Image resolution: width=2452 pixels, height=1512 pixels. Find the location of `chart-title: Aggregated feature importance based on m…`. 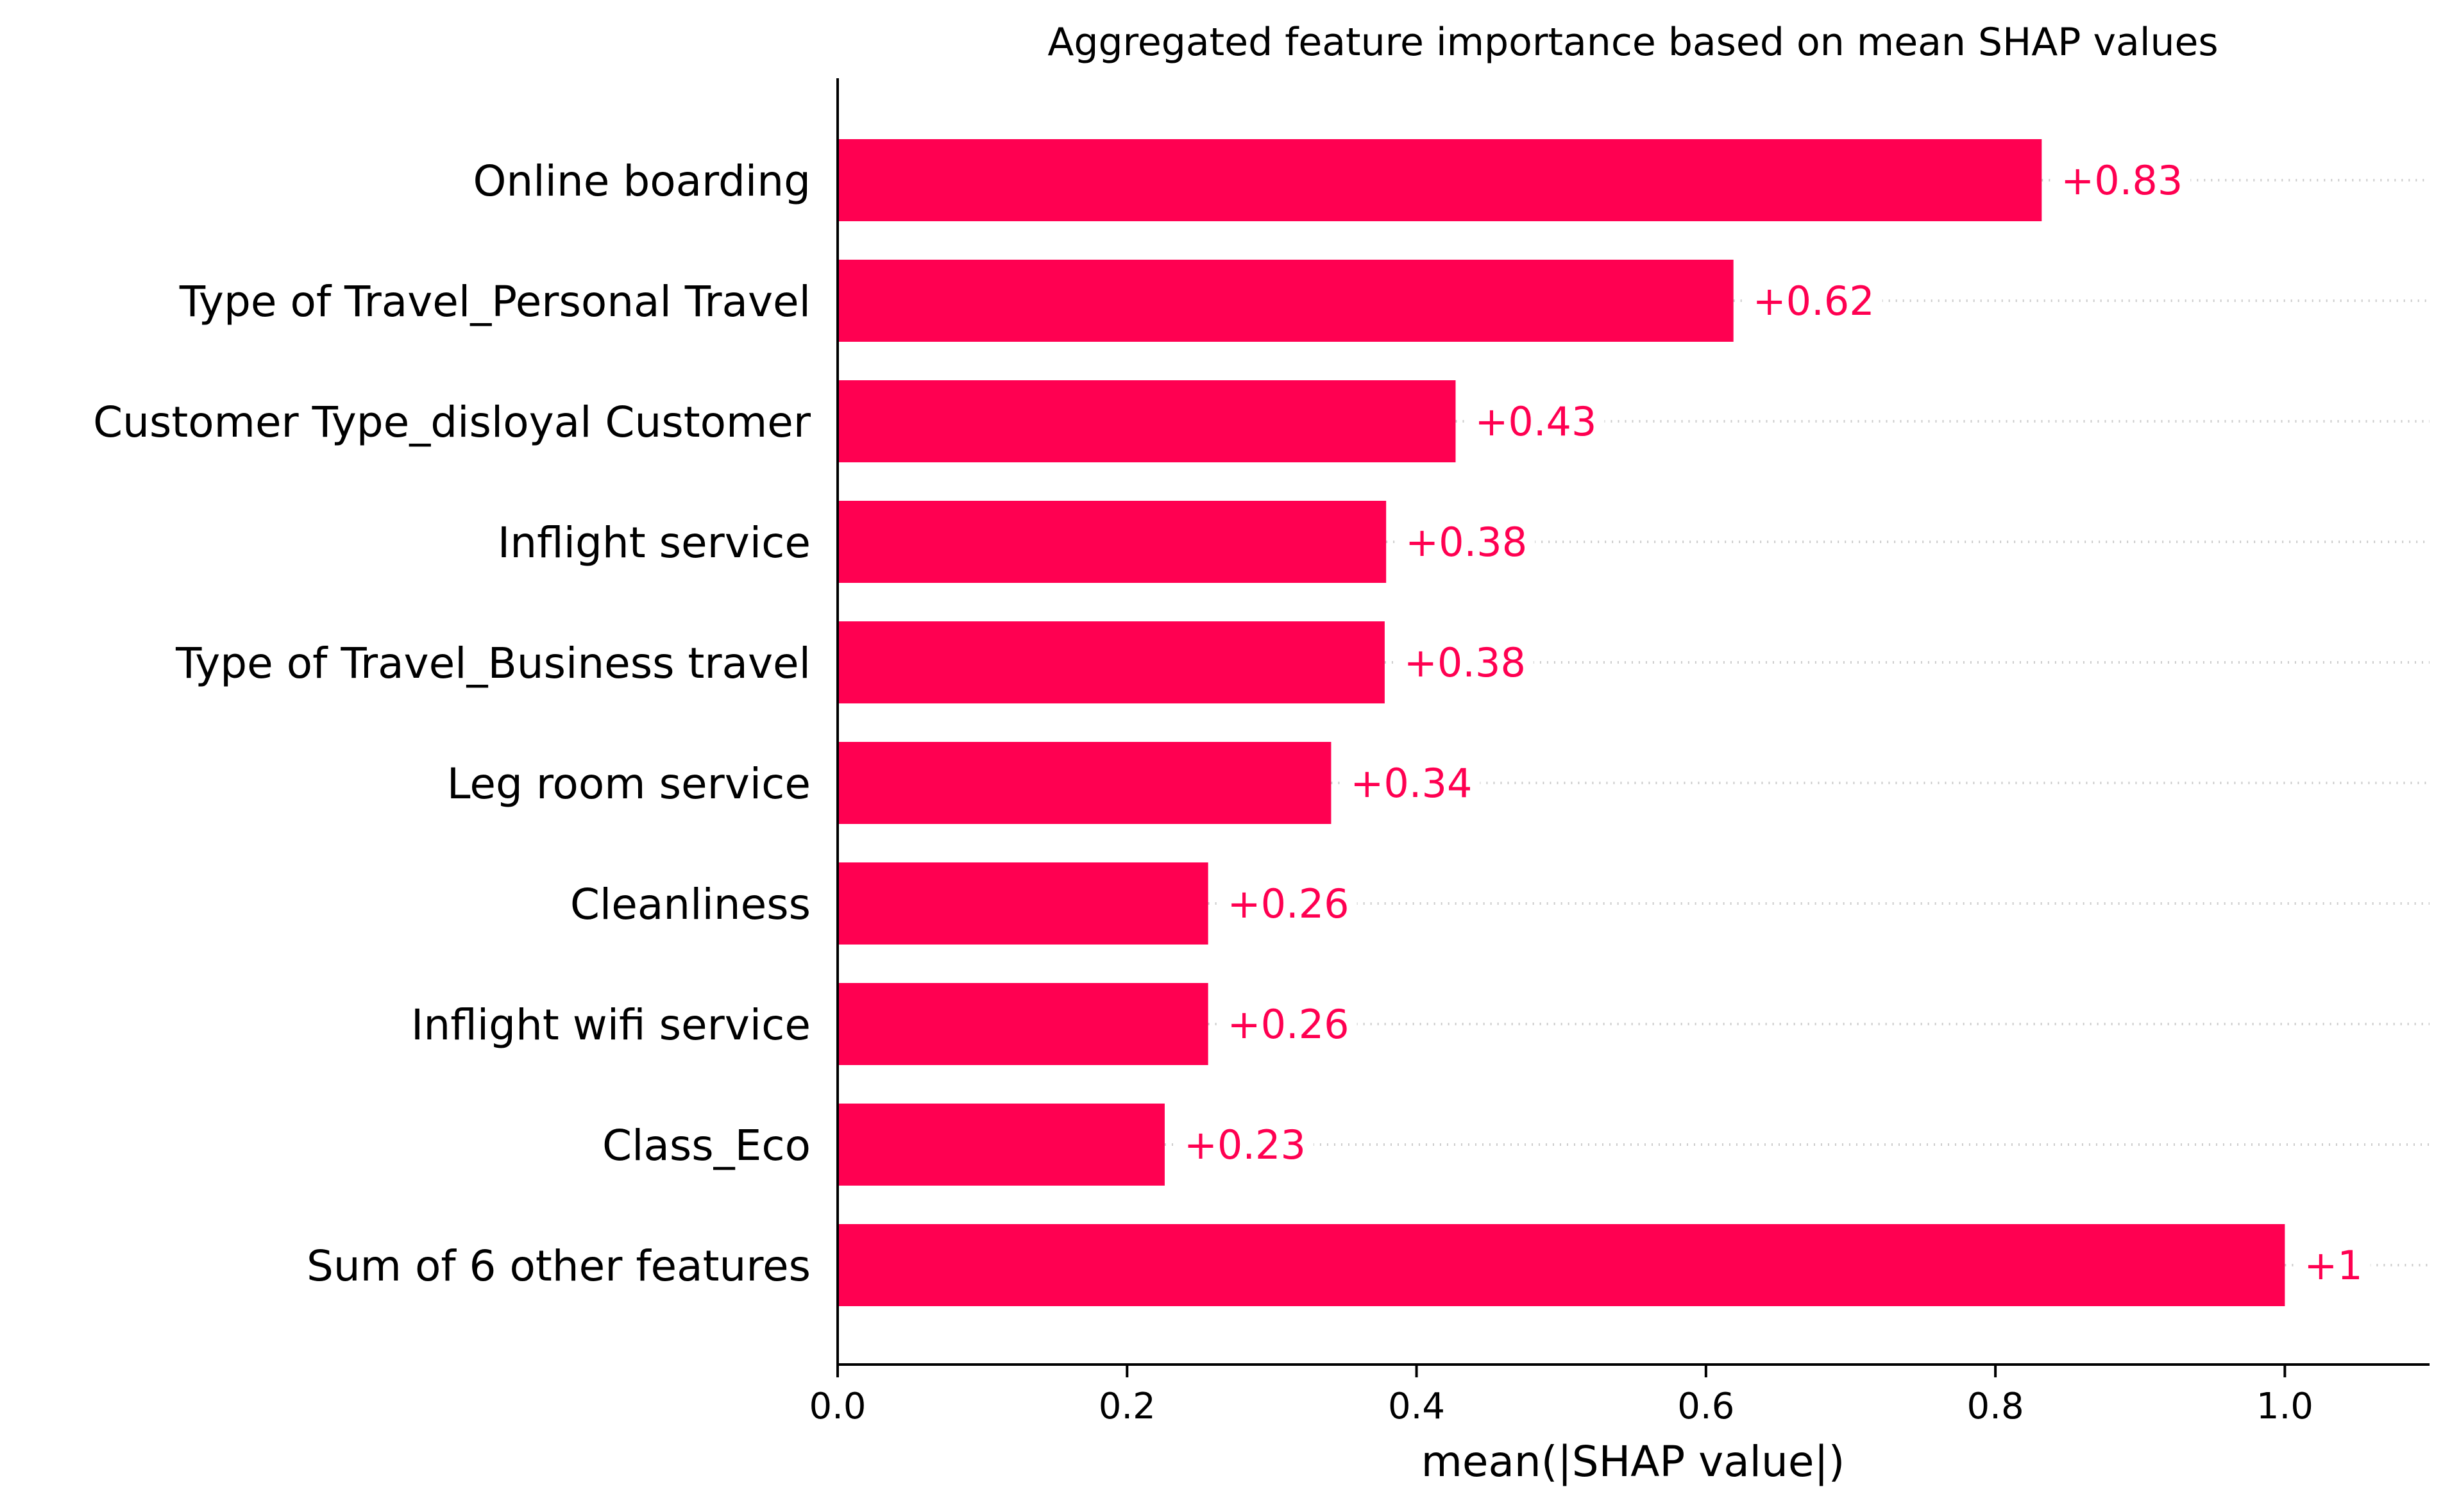

chart-title: Aggregated feature importance based on m… is located at coordinates (1632, 42).